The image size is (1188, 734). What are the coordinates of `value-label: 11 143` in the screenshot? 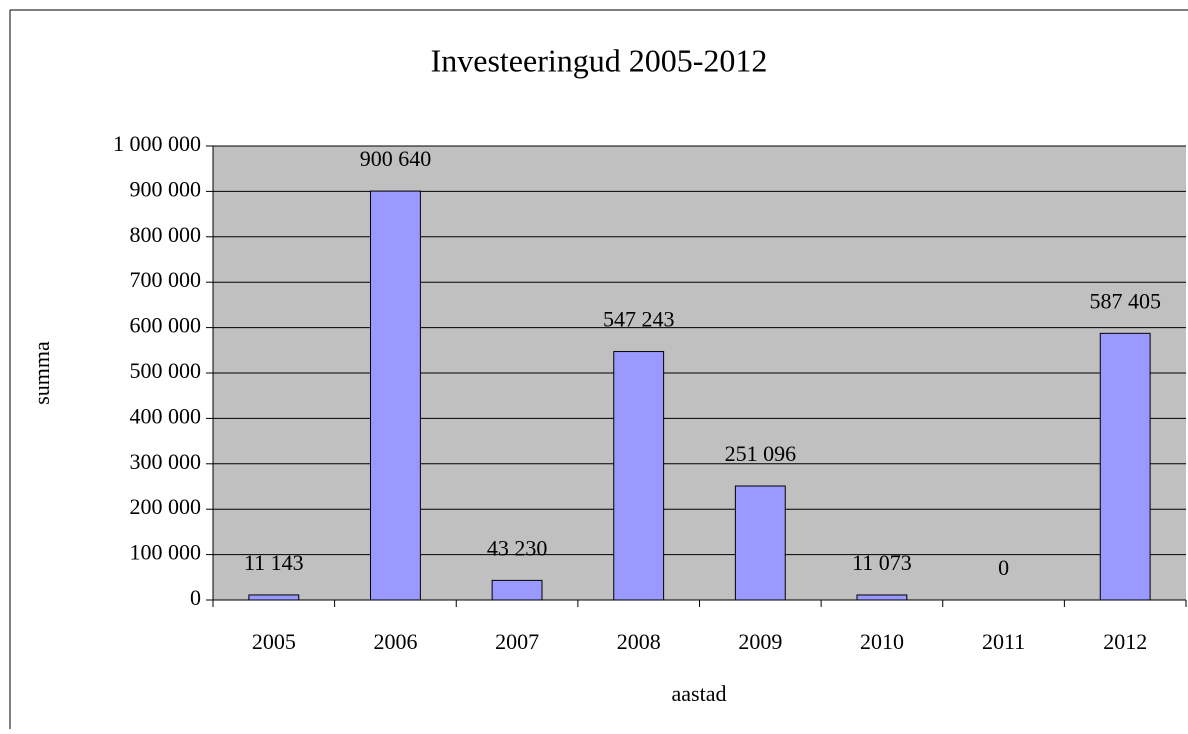 It's located at (274, 562).